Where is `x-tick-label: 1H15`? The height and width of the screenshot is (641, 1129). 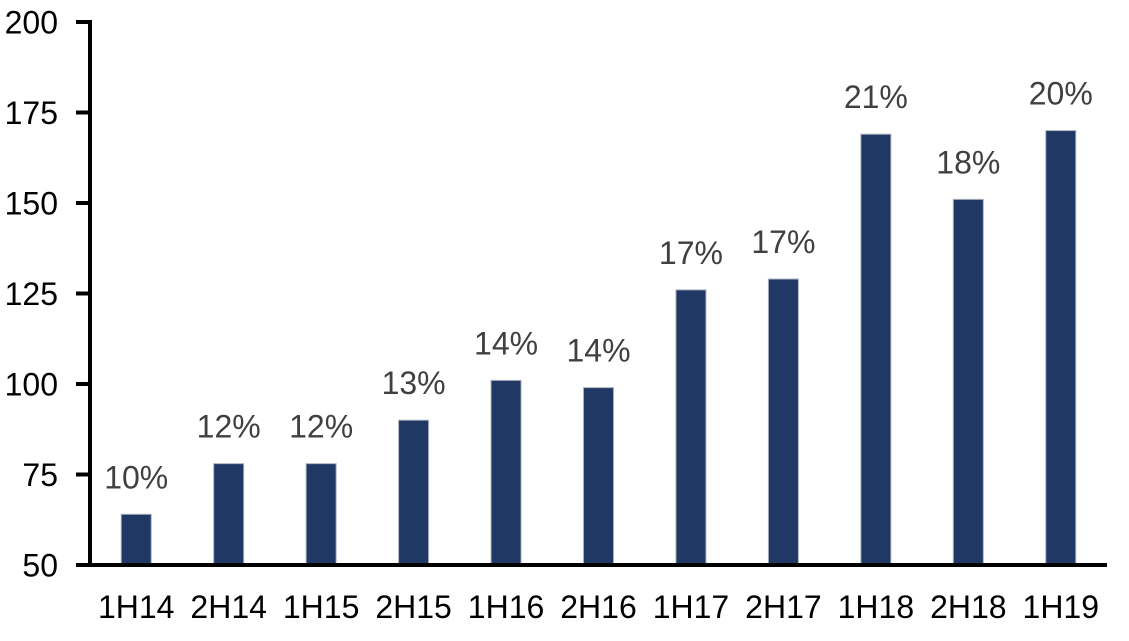
x-tick-label: 1H15 is located at coordinates (321, 607).